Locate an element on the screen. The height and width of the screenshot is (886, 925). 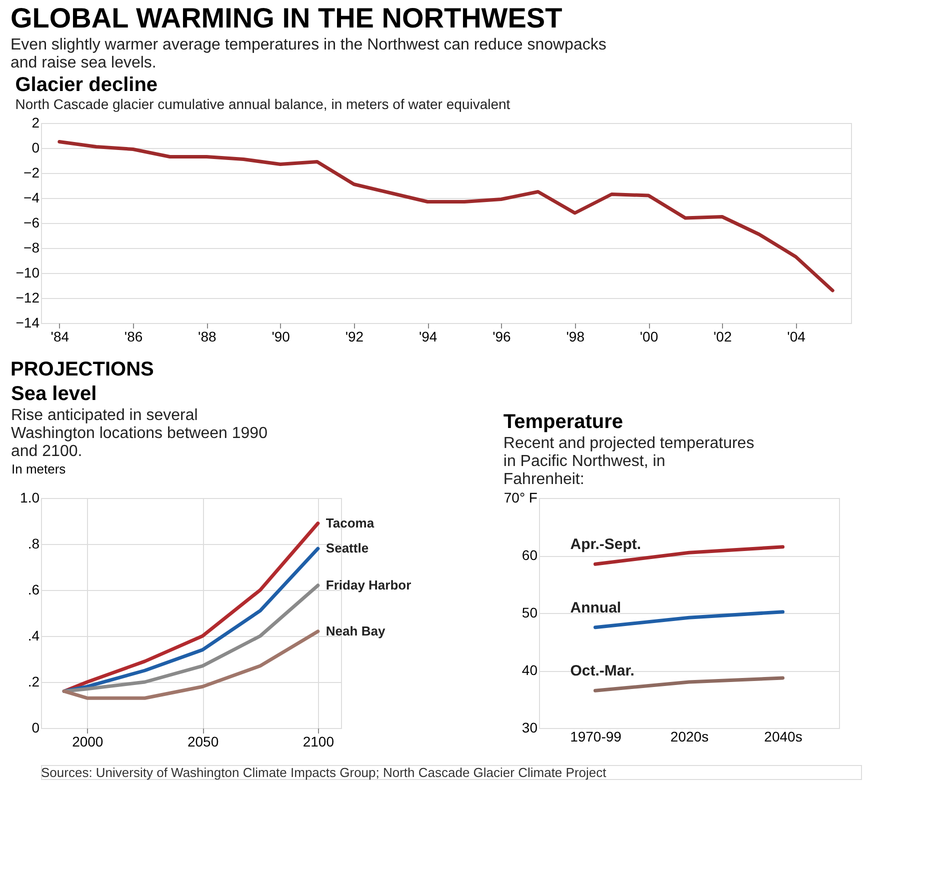
y-tick-label: .6 is located at coordinates (34, 590).